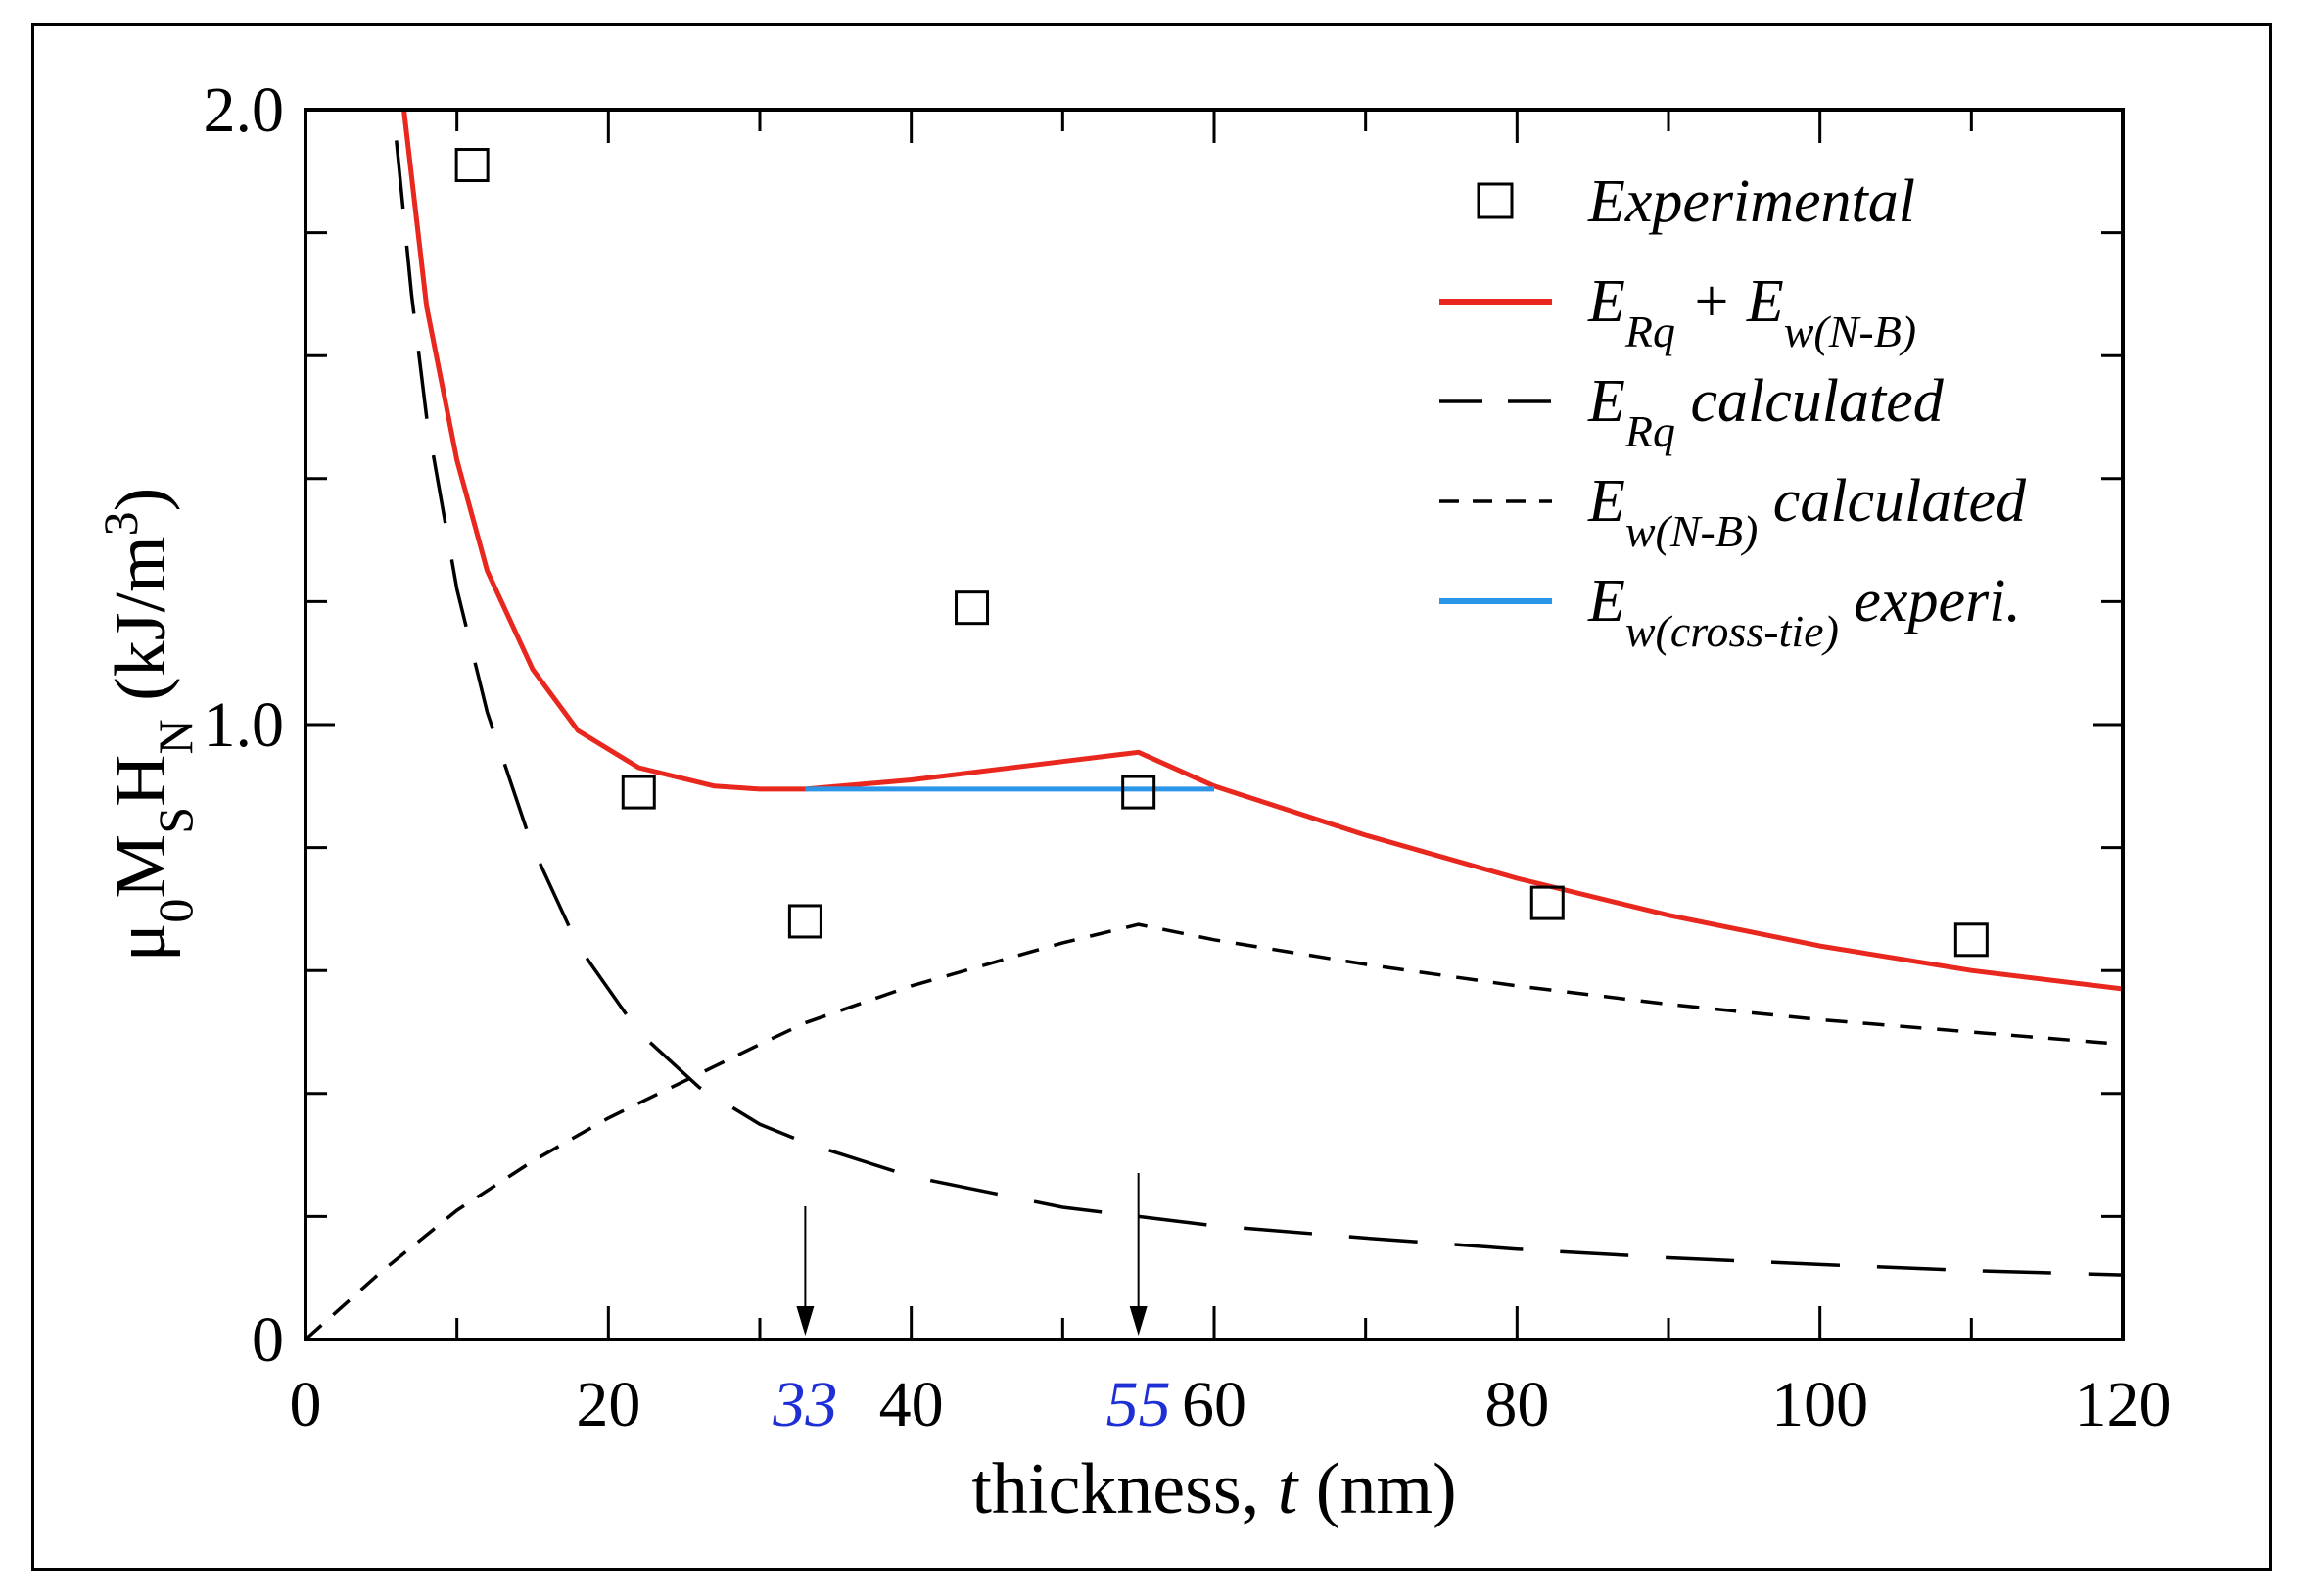  I want to click on x-axis-title-unit: (nm), so click(1386, 1489).